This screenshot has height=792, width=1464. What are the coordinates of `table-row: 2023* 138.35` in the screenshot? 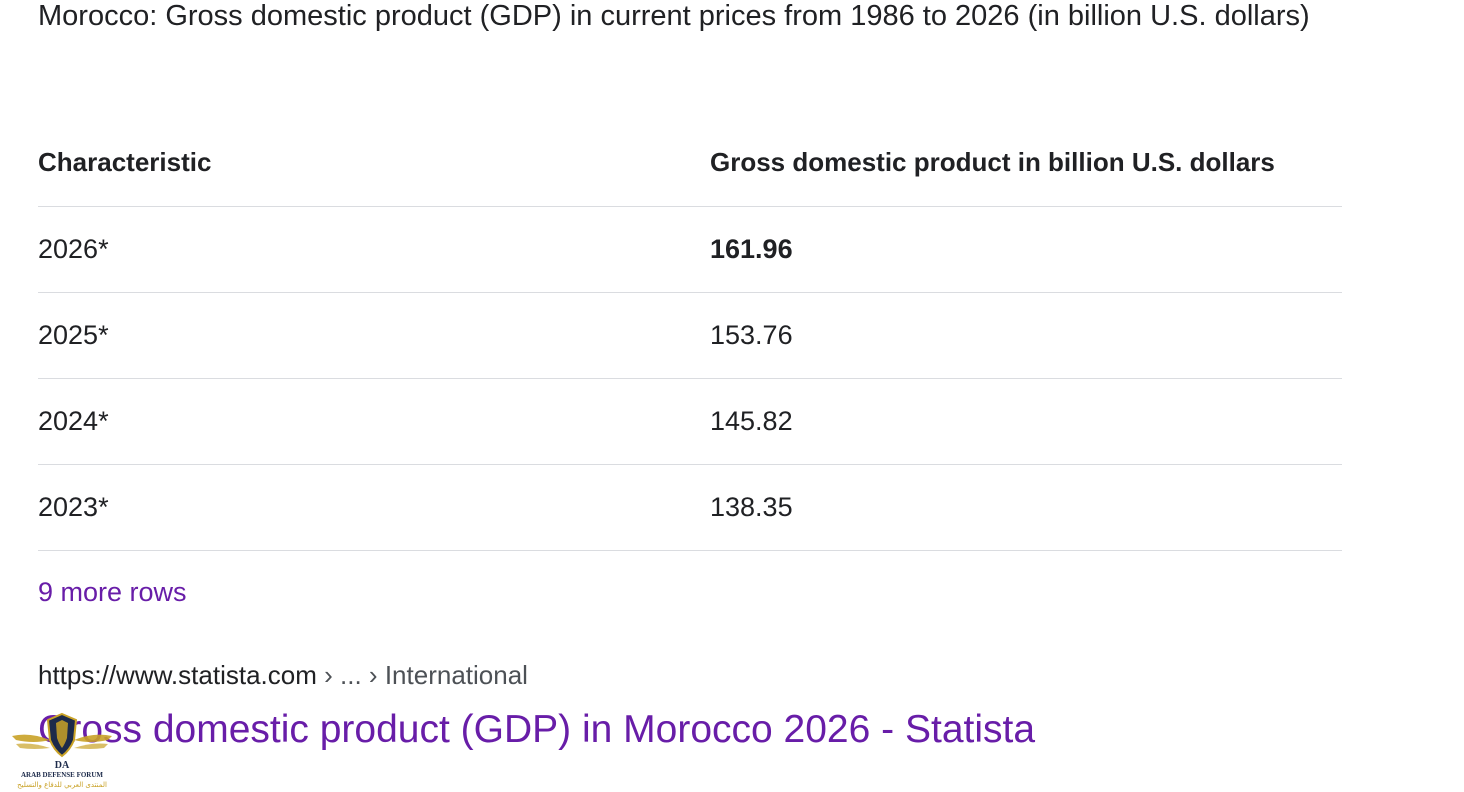 It's located at (690, 508).